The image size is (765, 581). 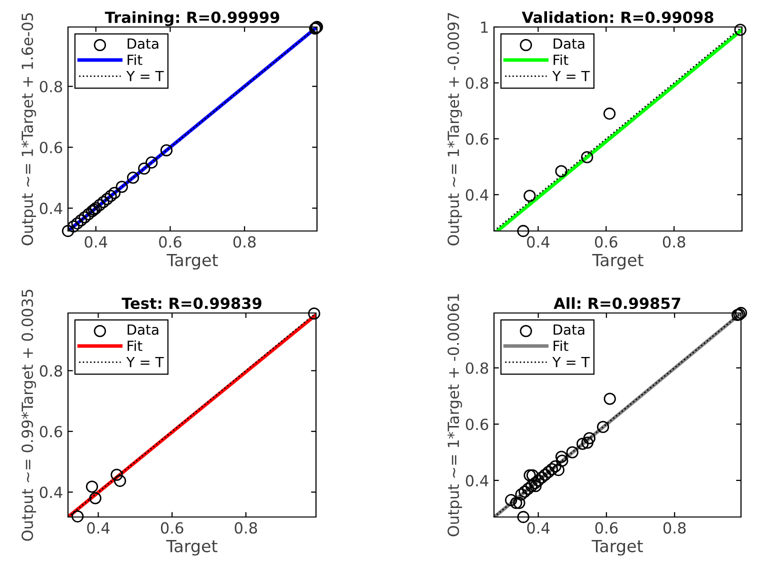 I want to click on y-axis-title: Output ~= 1*Target + 1.6e-05, so click(x=29, y=129).